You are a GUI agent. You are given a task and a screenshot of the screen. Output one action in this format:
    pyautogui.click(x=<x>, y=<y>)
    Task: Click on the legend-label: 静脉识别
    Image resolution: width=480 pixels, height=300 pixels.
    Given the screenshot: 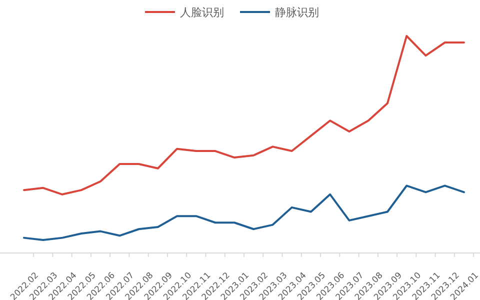 What is the action you would take?
    pyautogui.click(x=297, y=12)
    